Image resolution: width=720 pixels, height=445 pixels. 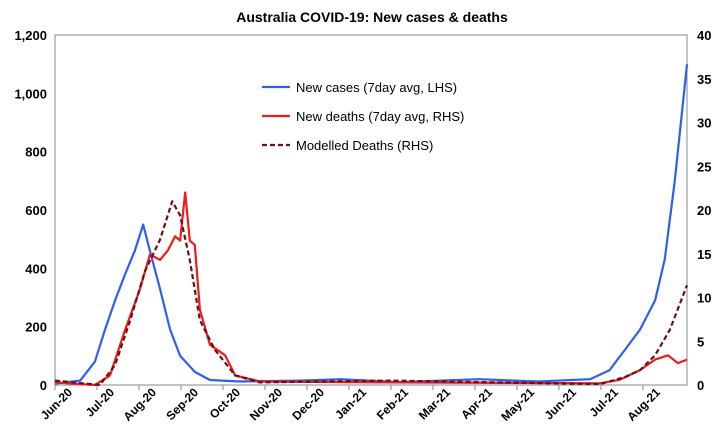 I want to click on x-tick-label: Mar-21, so click(x=434, y=403).